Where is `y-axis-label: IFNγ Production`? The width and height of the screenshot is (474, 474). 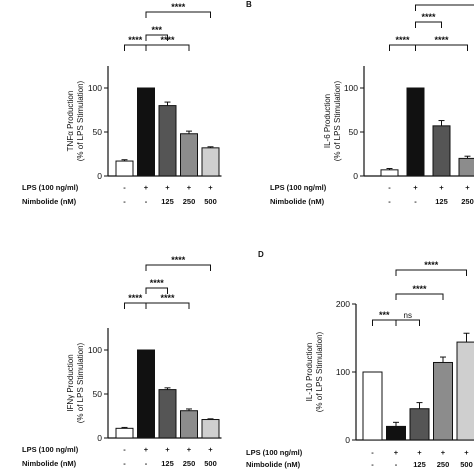
y-axis-label: IFNγ Production is located at coordinates (70, 382).